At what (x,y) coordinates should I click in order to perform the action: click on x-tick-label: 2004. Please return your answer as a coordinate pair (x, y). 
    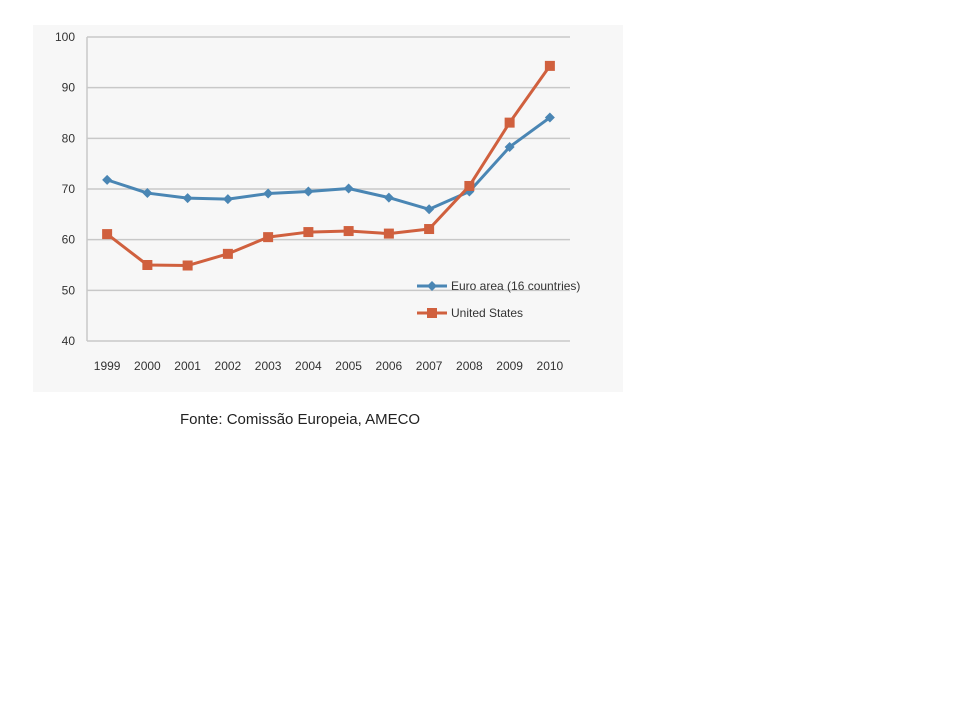
    Looking at the image, I should click on (308, 366).